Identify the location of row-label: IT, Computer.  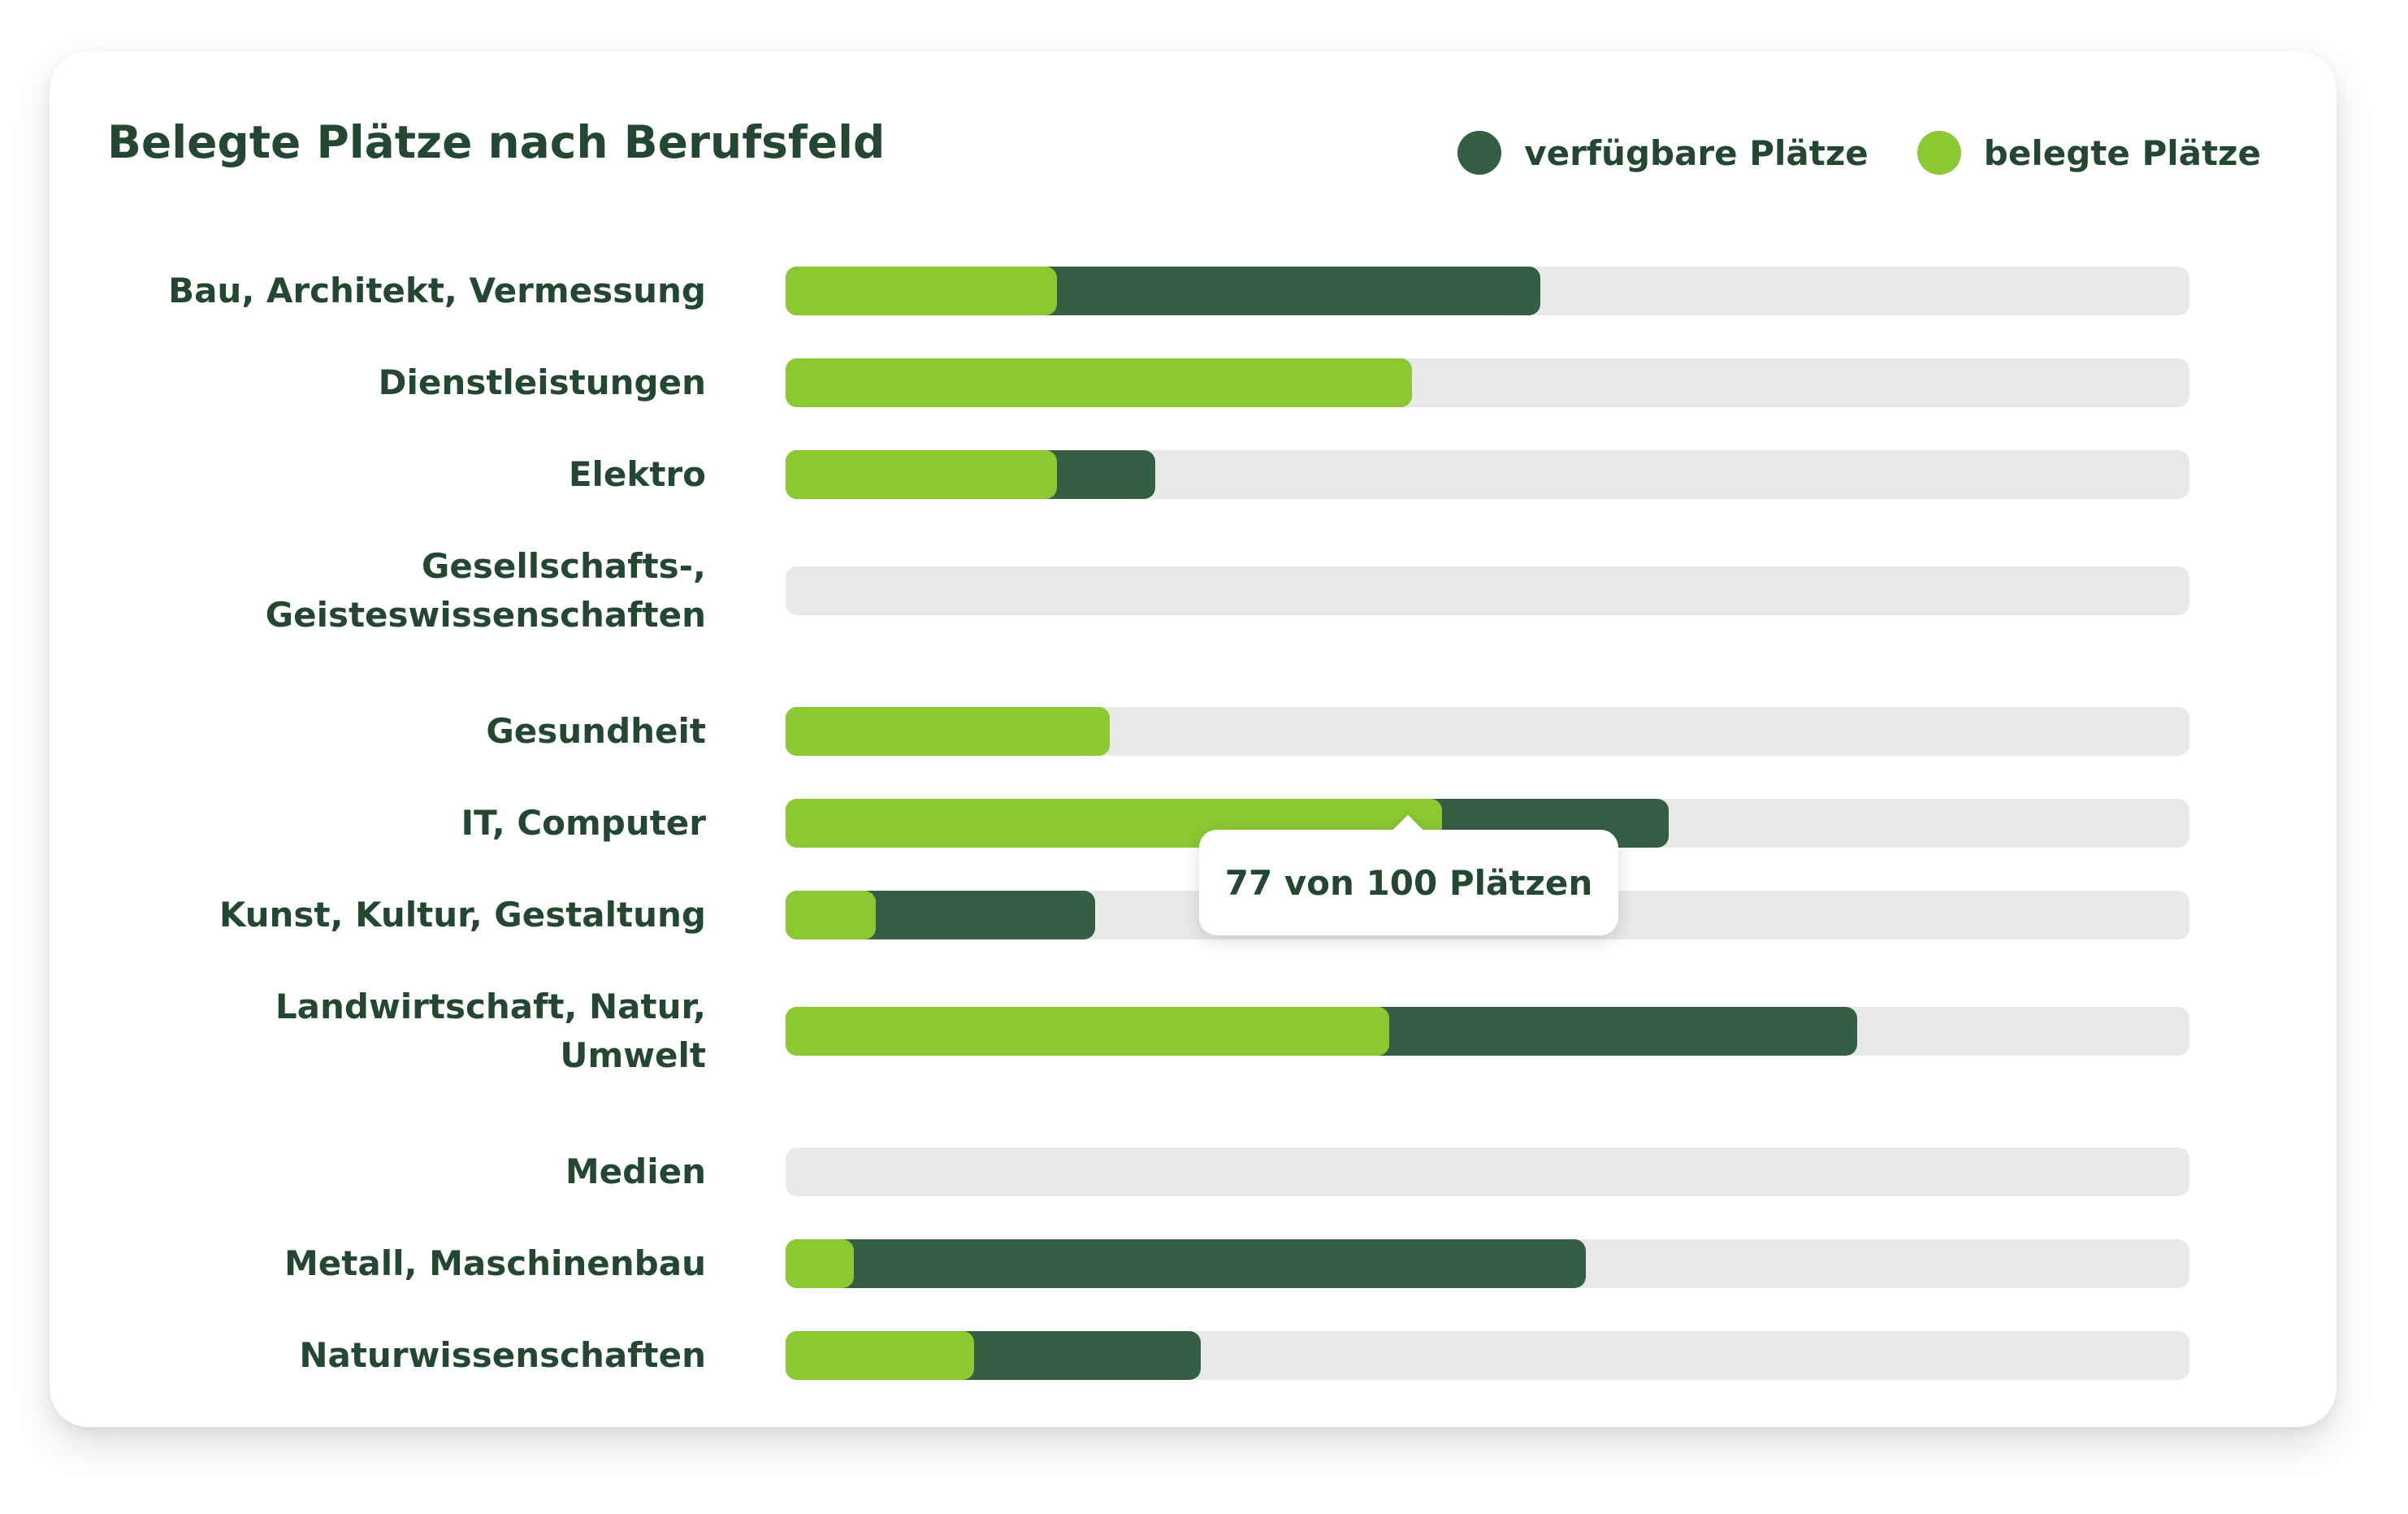
(583, 823).